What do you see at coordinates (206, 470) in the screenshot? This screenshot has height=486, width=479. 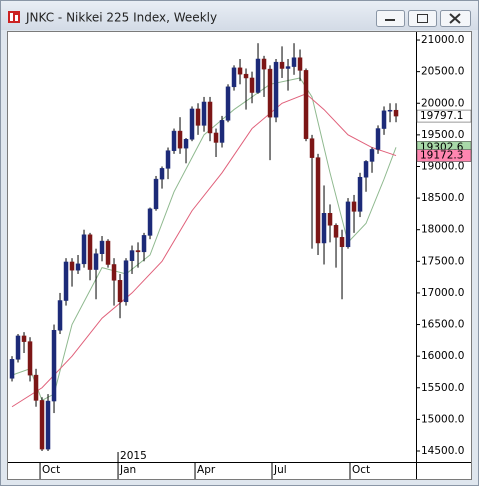 I see `x-tick-label: Apr` at bounding box center [206, 470].